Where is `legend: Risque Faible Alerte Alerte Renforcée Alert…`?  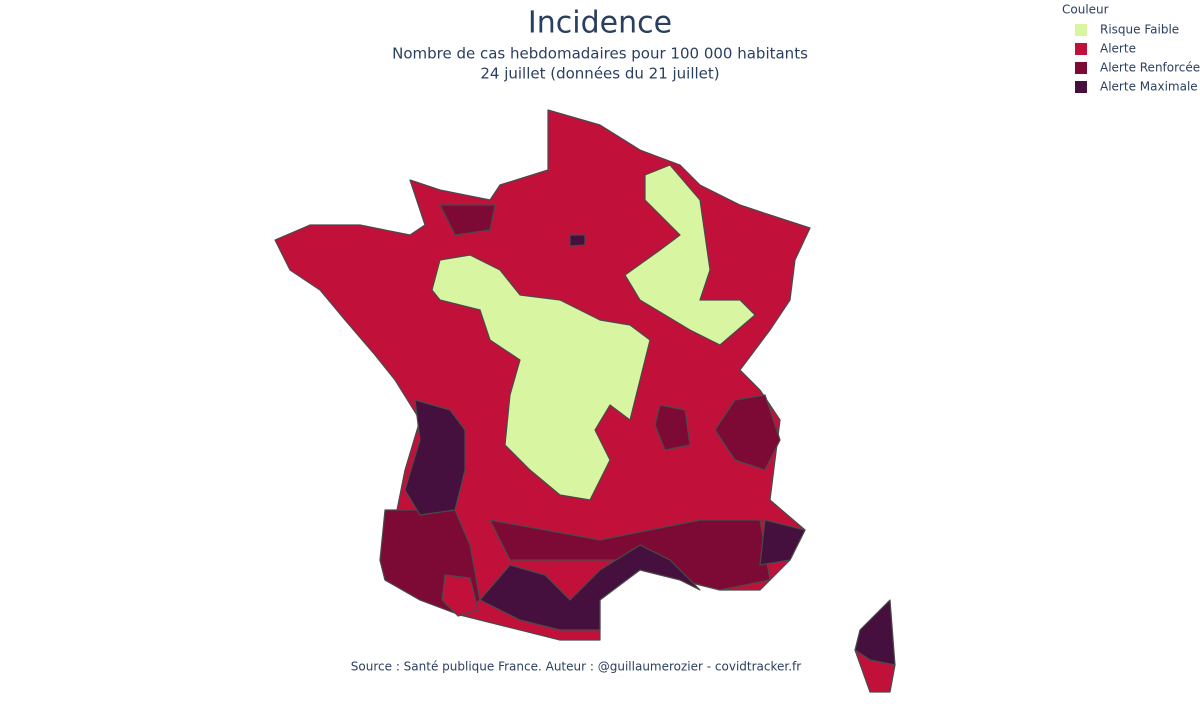 legend: Risque Faible Alerte Alerte Renforcée Alert… is located at coordinates (1137, 58).